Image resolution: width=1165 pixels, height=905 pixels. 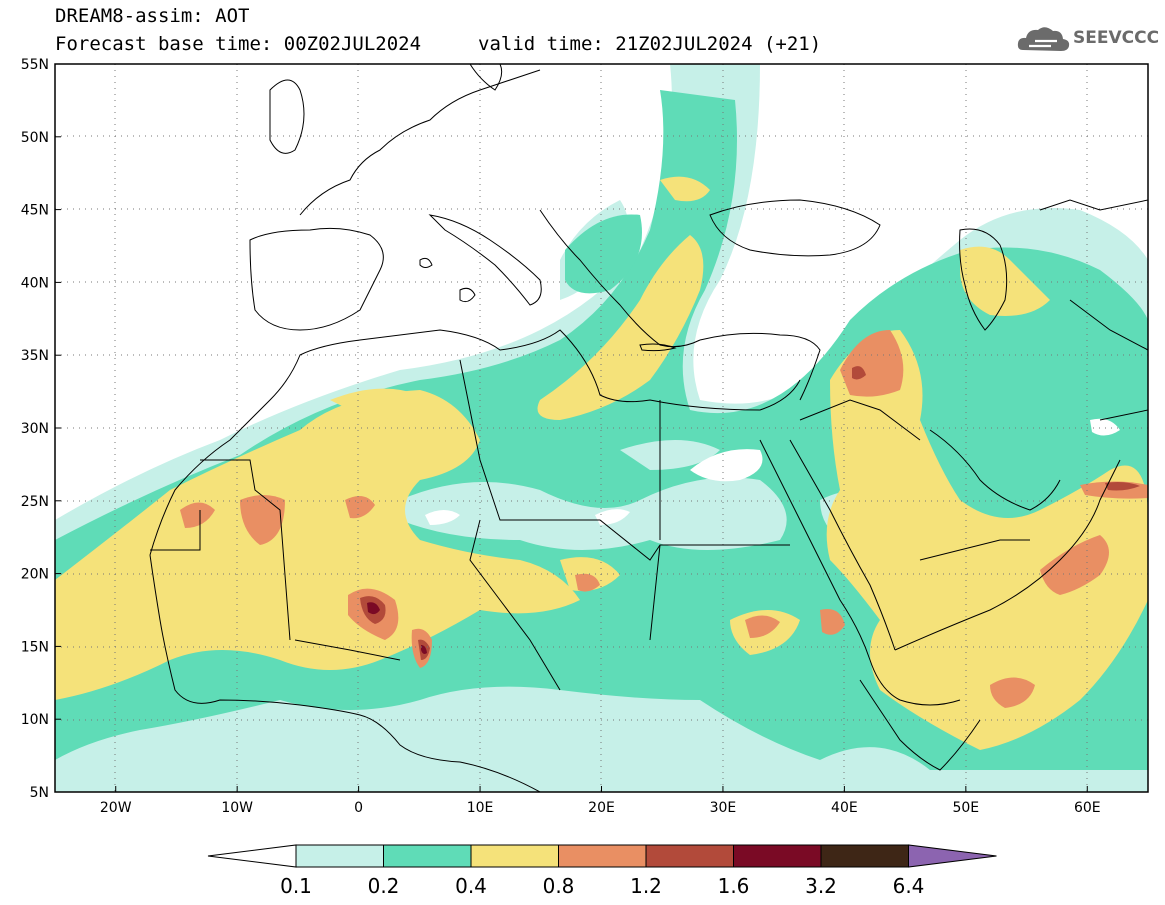 What do you see at coordinates (909, 886) in the screenshot?
I see `colorbar-label: 6.4` at bounding box center [909, 886].